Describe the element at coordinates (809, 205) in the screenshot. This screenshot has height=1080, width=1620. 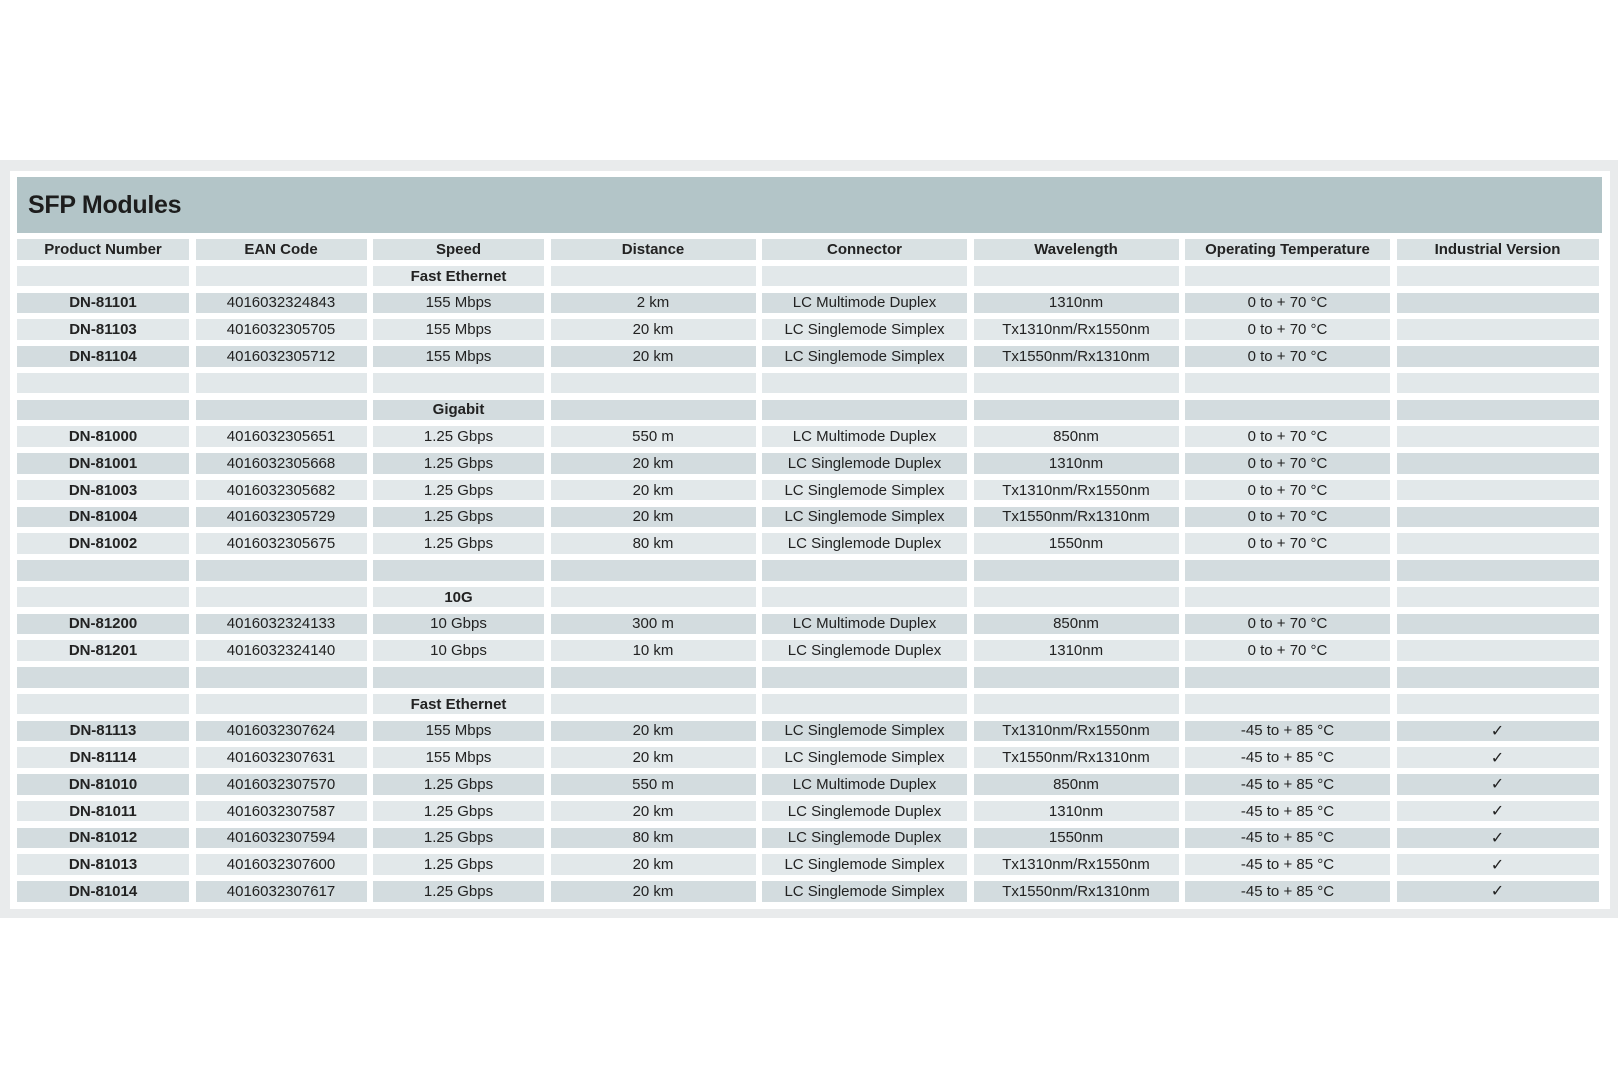
I see `table-title-bar: SFP Modules` at that location.